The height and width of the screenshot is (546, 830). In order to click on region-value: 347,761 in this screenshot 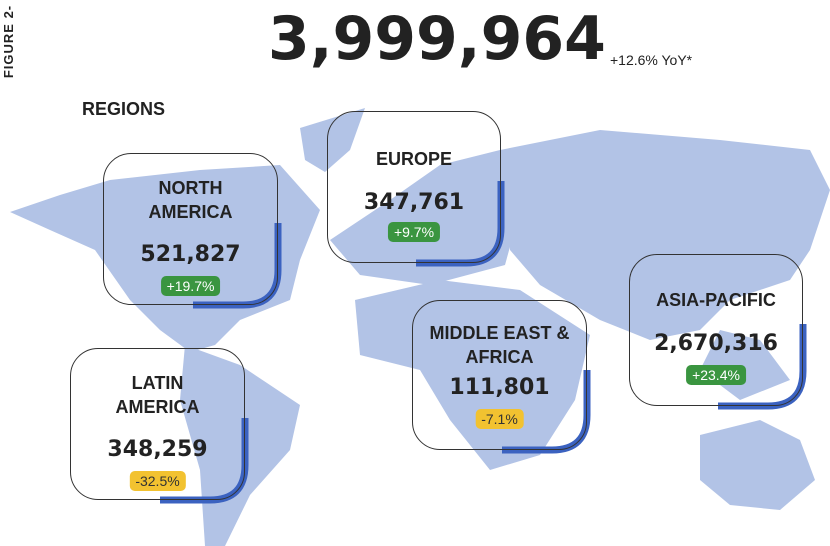, I will do `click(414, 202)`.